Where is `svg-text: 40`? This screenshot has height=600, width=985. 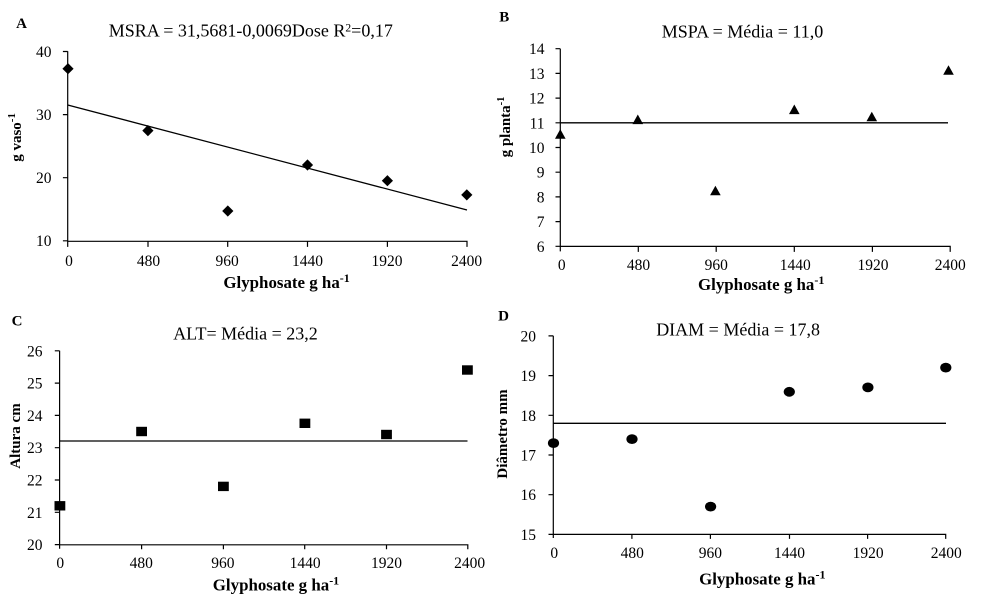
svg-text: 40 is located at coordinates (44, 52).